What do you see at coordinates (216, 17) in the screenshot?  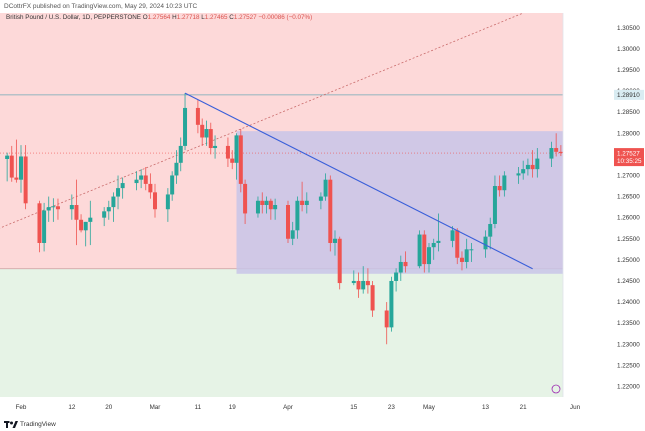 I see `legend-l-value: 1.27465` at bounding box center [216, 17].